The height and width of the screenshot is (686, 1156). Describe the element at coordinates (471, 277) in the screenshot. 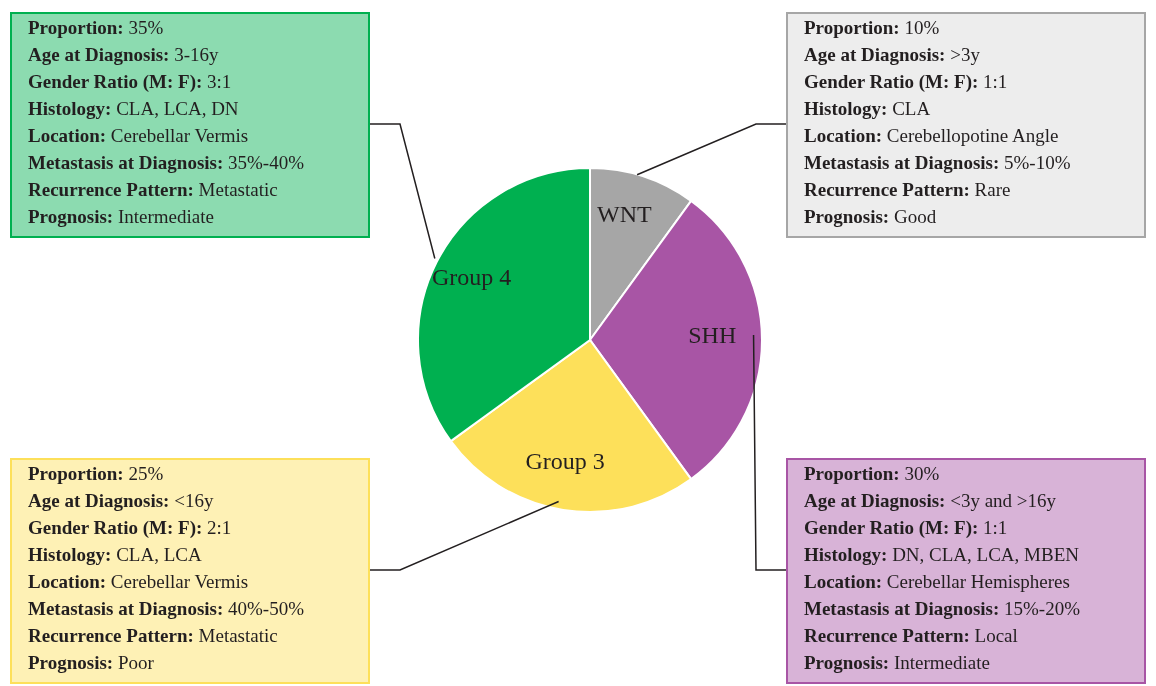

I see `slice-label: Group 4` at that location.